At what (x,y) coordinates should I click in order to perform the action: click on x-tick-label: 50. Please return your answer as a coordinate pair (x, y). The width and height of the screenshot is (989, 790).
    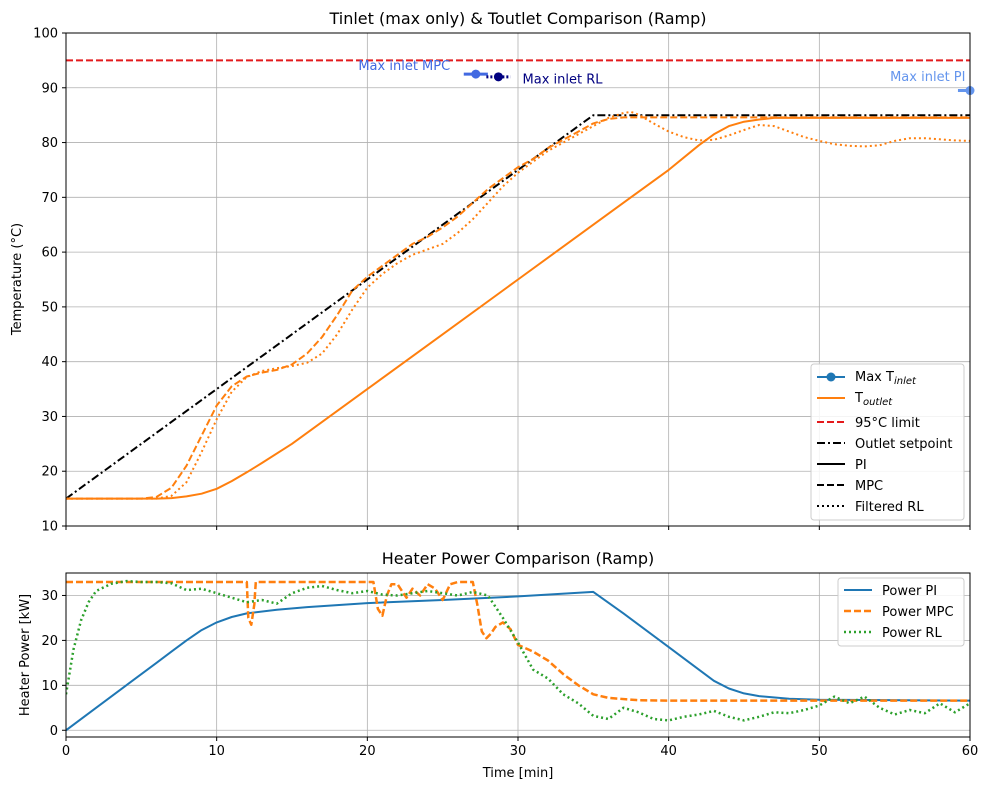
    Looking at the image, I should click on (819, 751).